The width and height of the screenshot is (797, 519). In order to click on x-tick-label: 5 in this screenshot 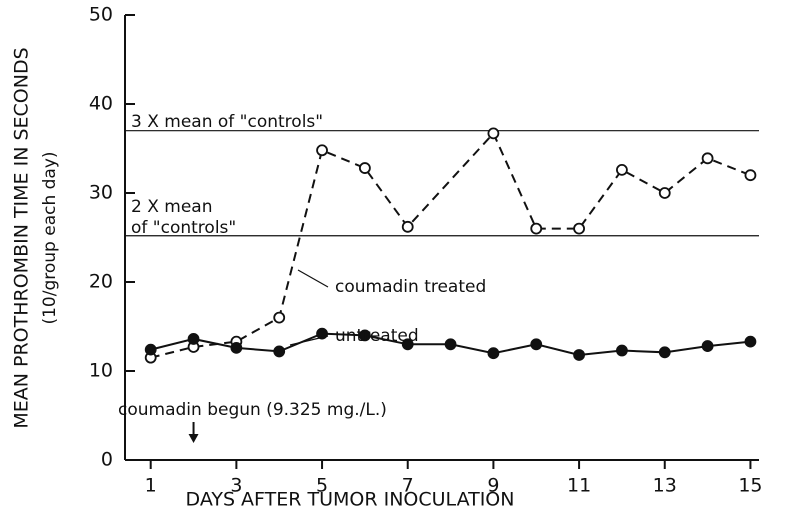, I will do `click(322, 486)`.